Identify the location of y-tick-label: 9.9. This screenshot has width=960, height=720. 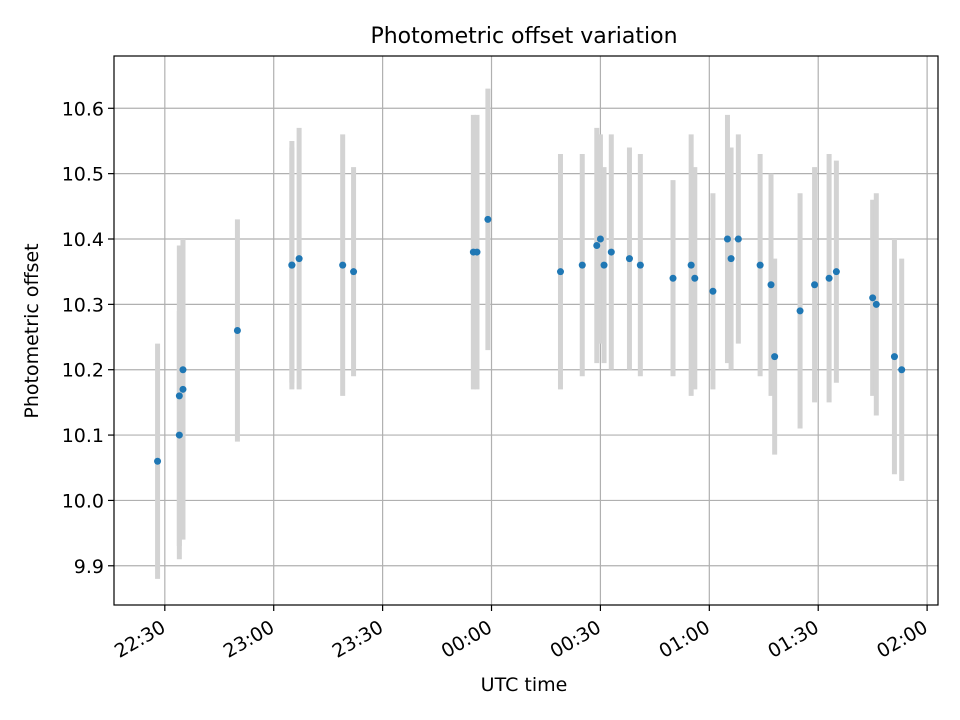
(89, 567).